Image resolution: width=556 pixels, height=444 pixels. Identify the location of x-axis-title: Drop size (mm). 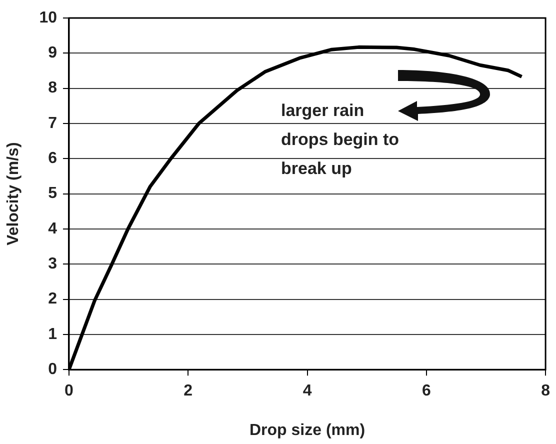
(307, 430).